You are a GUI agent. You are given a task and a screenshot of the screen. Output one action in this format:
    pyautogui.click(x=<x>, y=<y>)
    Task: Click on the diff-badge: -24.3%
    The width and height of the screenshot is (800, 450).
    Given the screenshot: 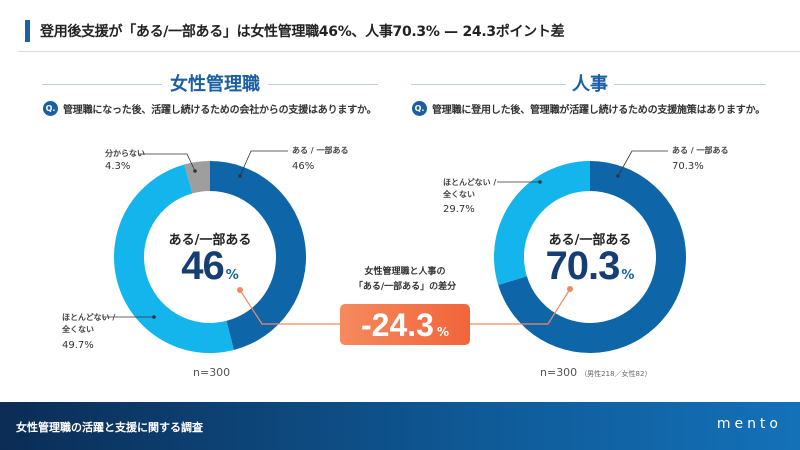 What is the action you would take?
    pyautogui.click(x=405, y=324)
    